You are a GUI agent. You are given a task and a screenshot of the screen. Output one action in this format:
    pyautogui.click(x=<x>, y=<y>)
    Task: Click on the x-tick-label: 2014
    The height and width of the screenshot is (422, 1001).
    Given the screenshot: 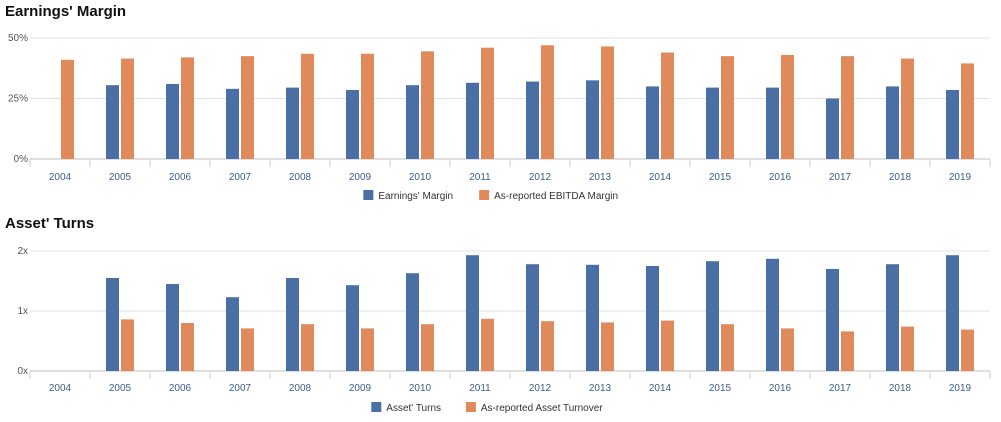 What is the action you would take?
    pyautogui.click(x=660, y=388)
    